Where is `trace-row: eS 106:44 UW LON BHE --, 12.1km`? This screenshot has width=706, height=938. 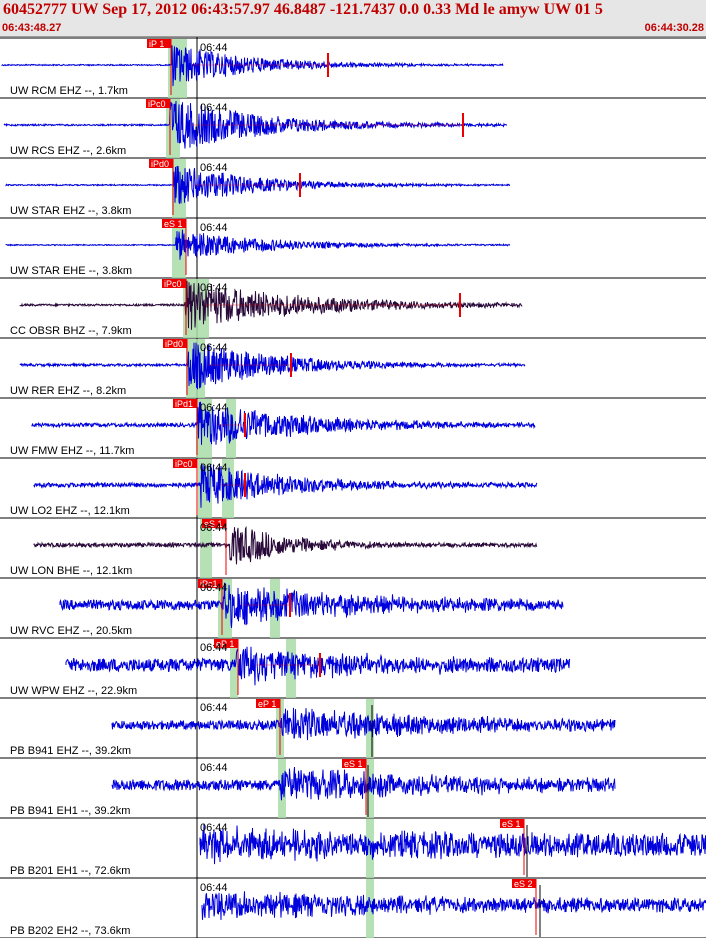
trace-row: eS 106:44 UW LON BHE --, 12.1km is located at coordinates (274, 548).